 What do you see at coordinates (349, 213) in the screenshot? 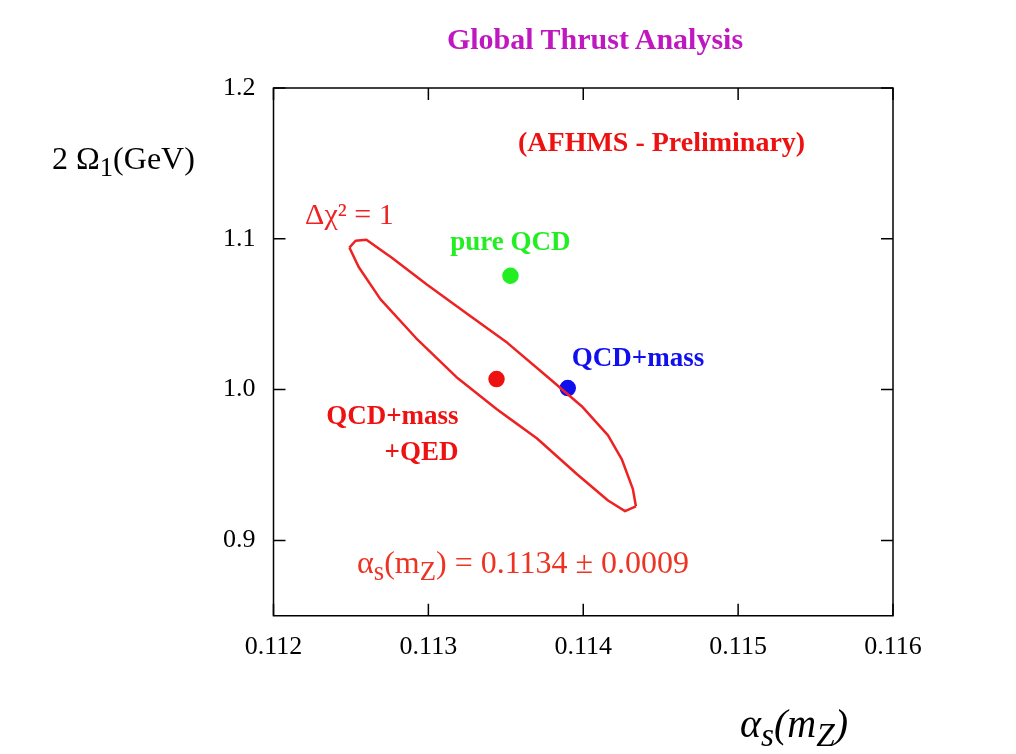
I see `series-label: Δχ² = 1` at bounding box center [349, 213].